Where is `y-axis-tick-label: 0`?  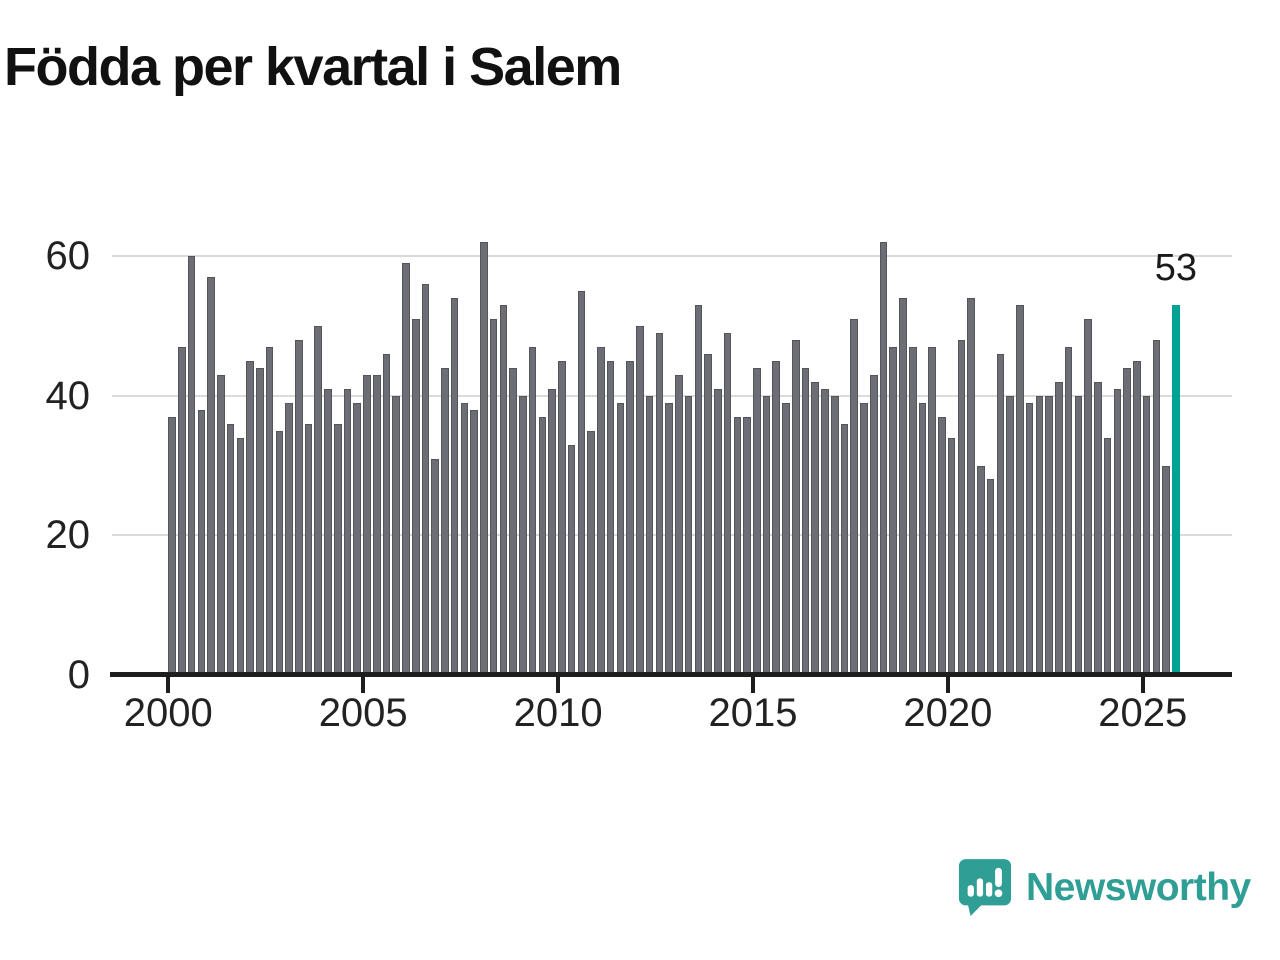 y-axis-tick-label: 0 is located at coordinates (78, 675).